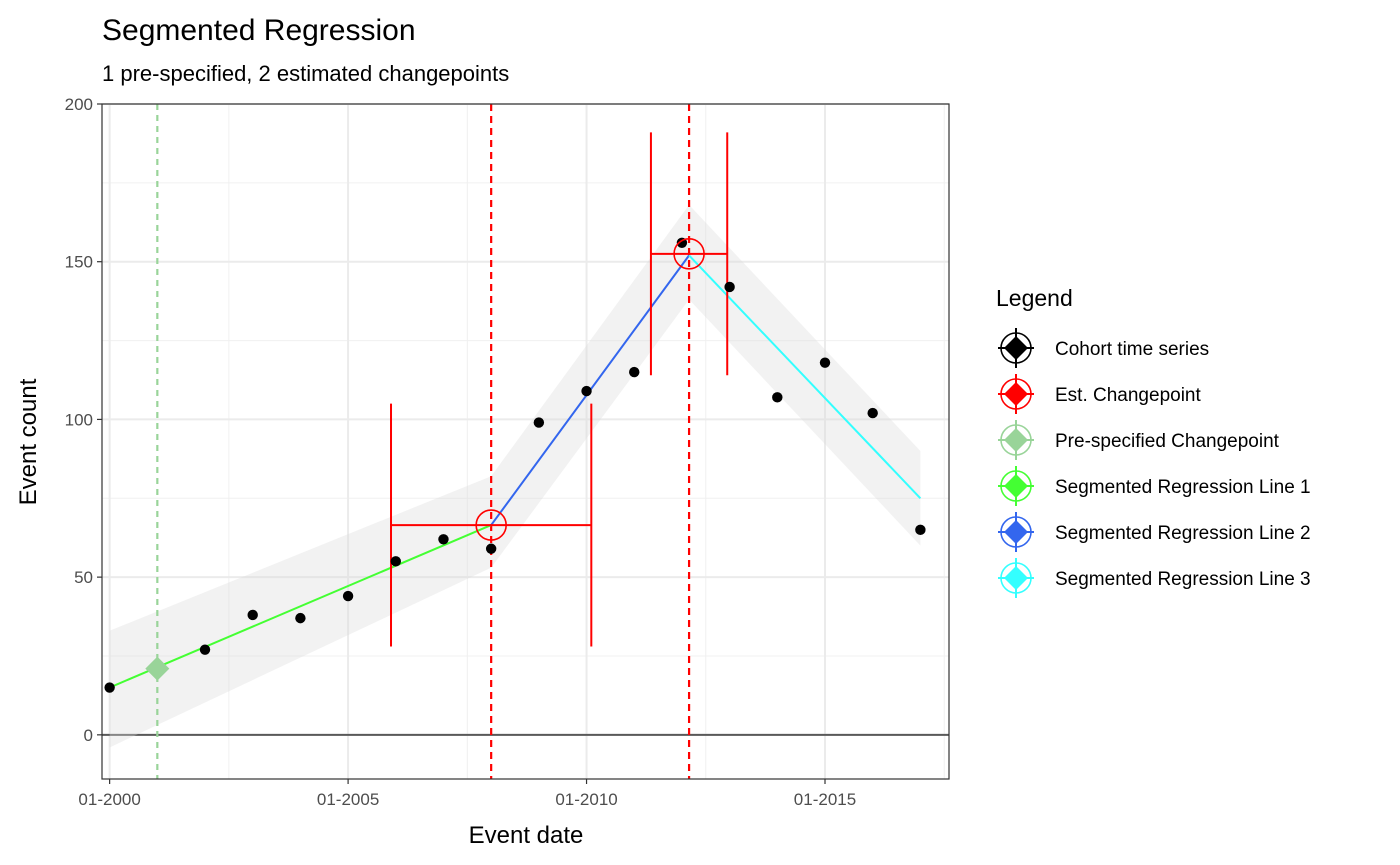 This screenshot has height=865, width=1400. What do you see at coordinates (300, 606) in the screenshot?
I see `regression-line` at bounding box center [300, 606].